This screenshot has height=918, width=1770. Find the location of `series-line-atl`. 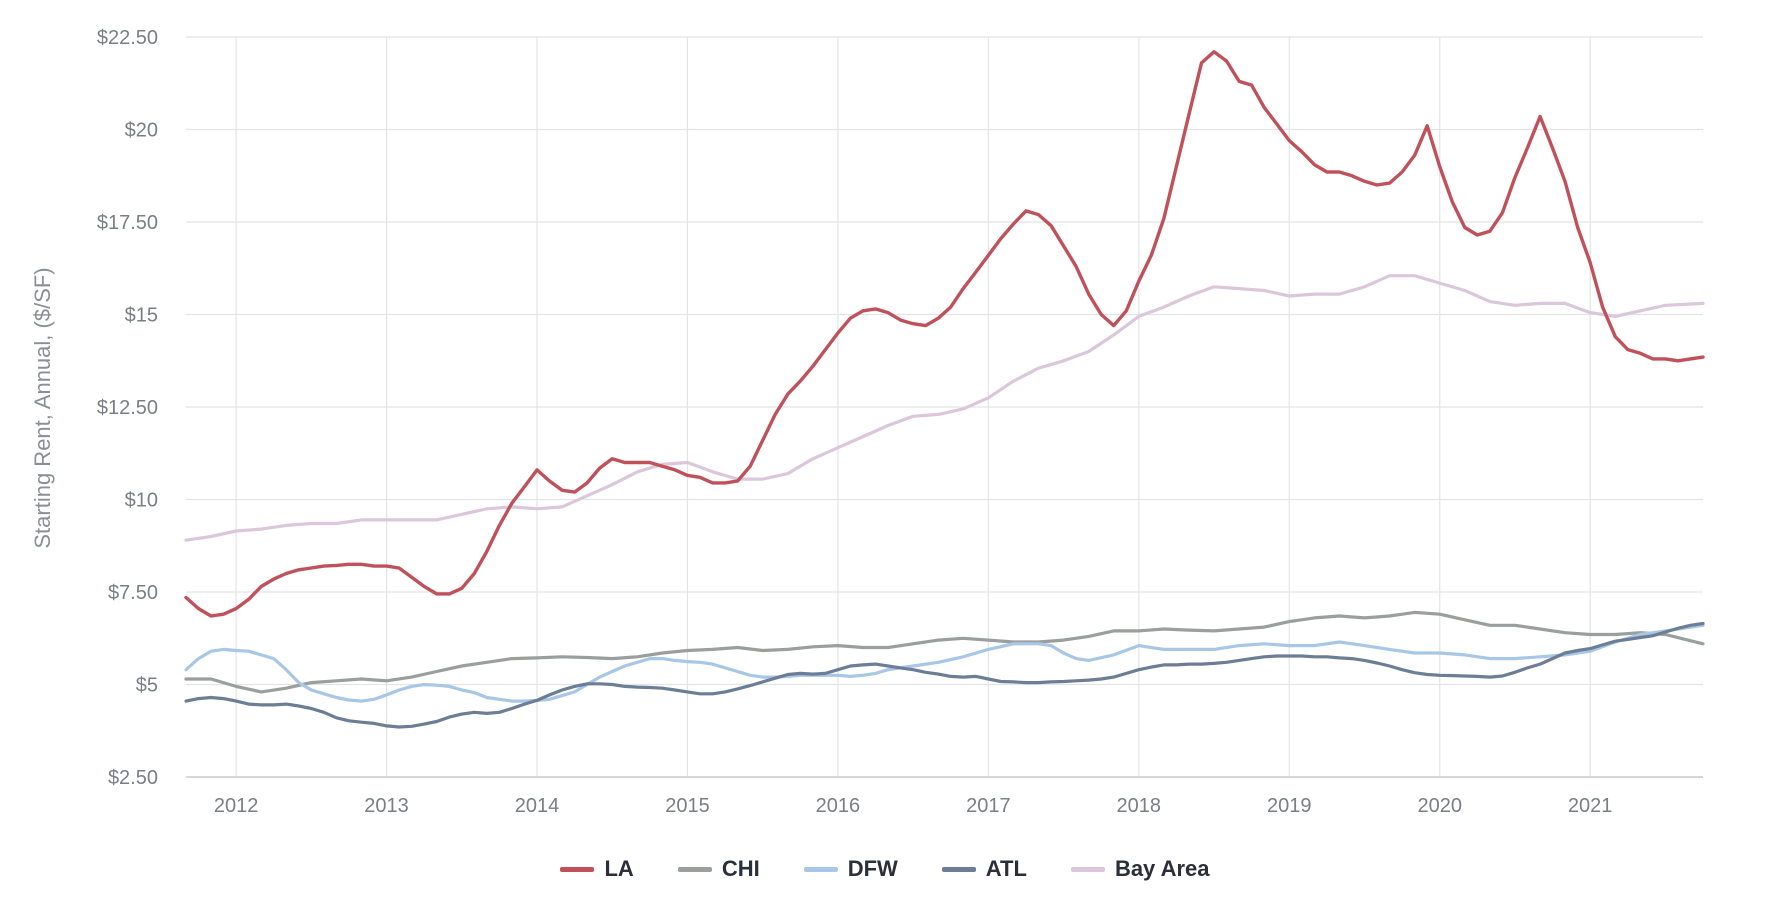

series-line-atl is located at coordinates (944, 675).